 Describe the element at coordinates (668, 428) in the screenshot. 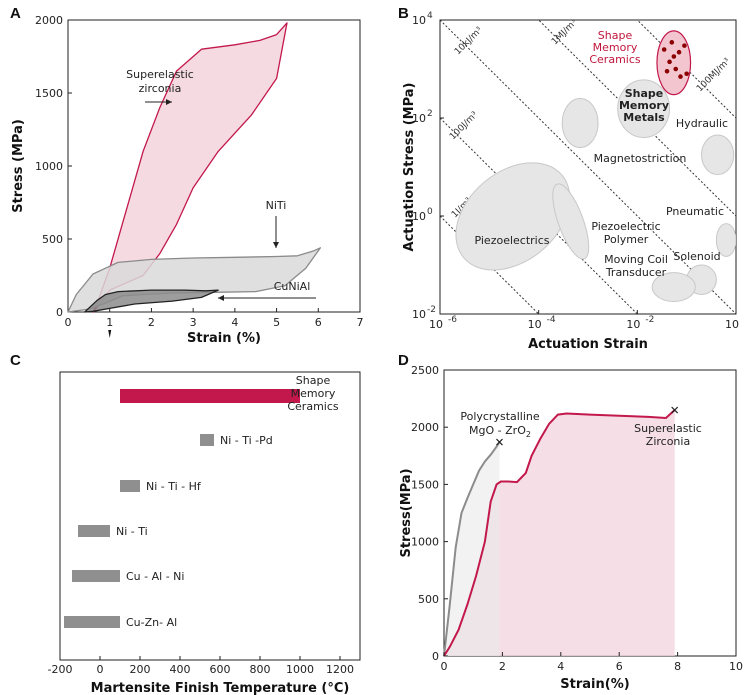

I see `panel-d-annotation-superelastic: Superelastic` at that location.